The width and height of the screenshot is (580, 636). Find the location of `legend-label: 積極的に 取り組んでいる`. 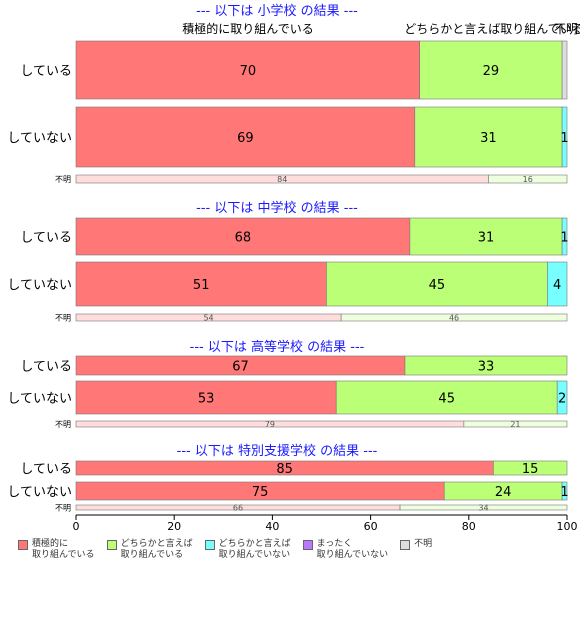

legend-label: 積極的に 取り組んでいる is located at coordinates (63, 549).